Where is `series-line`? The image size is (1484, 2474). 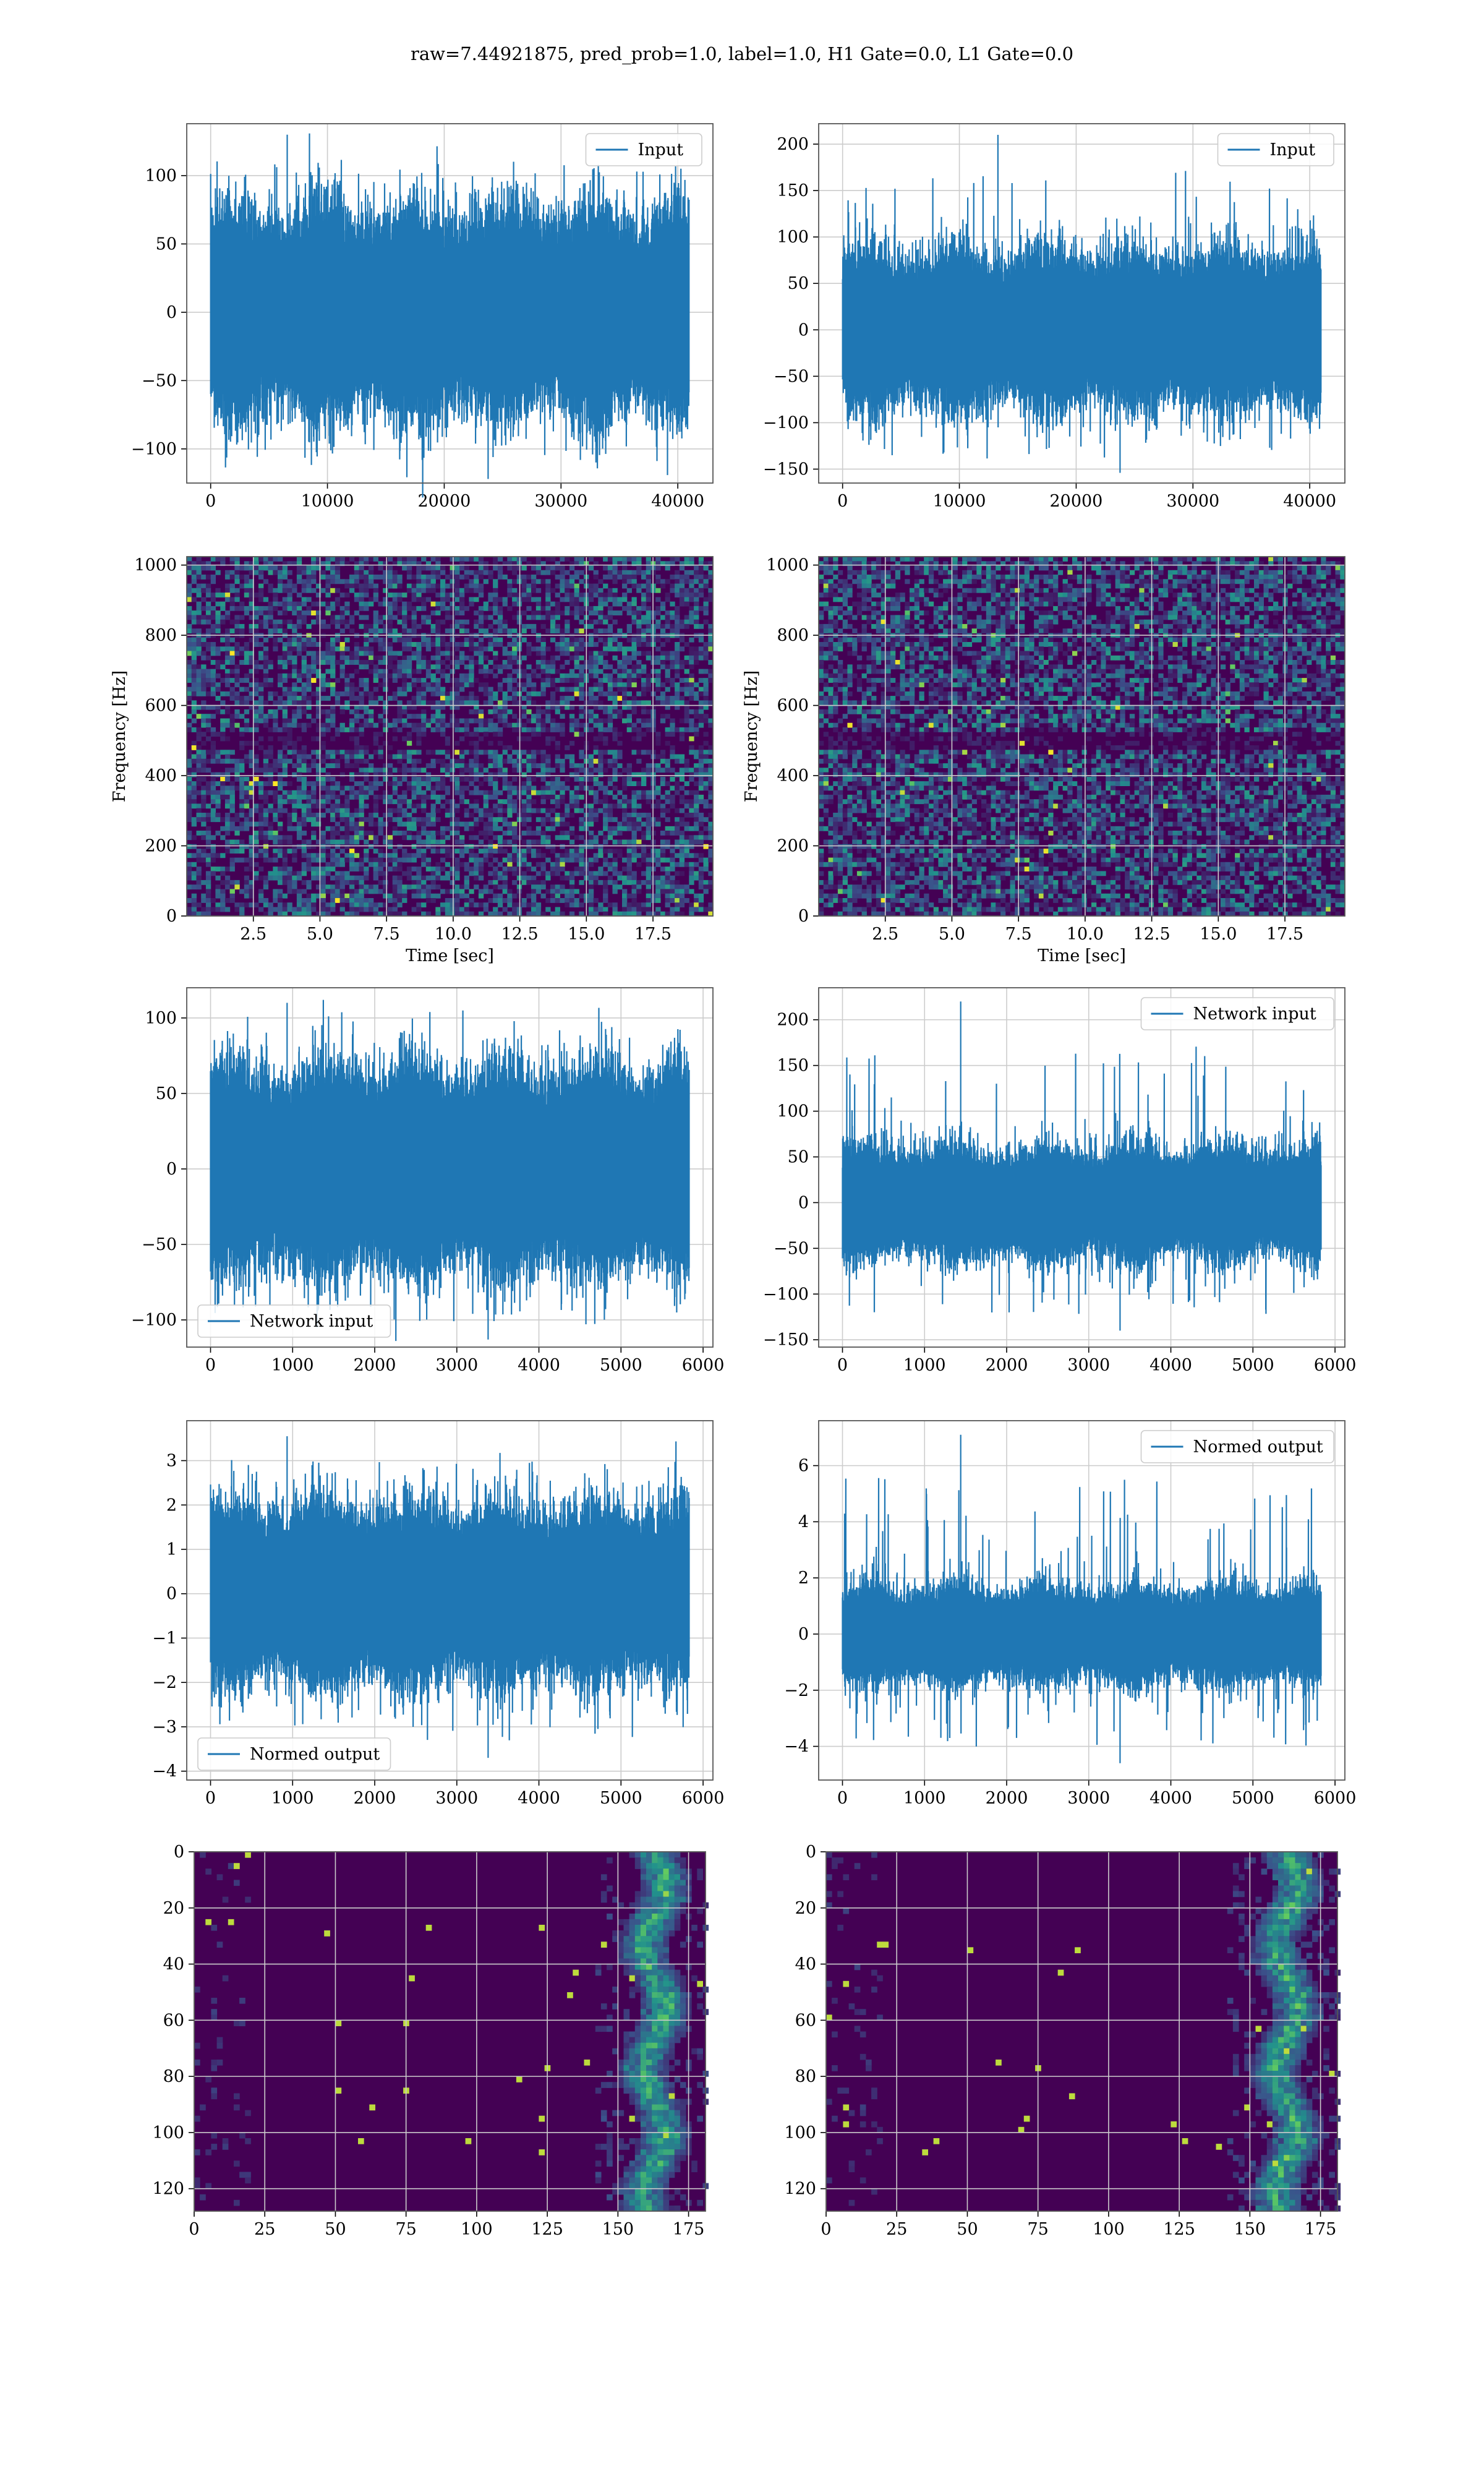 series-line is located at coordinates (450, 315).